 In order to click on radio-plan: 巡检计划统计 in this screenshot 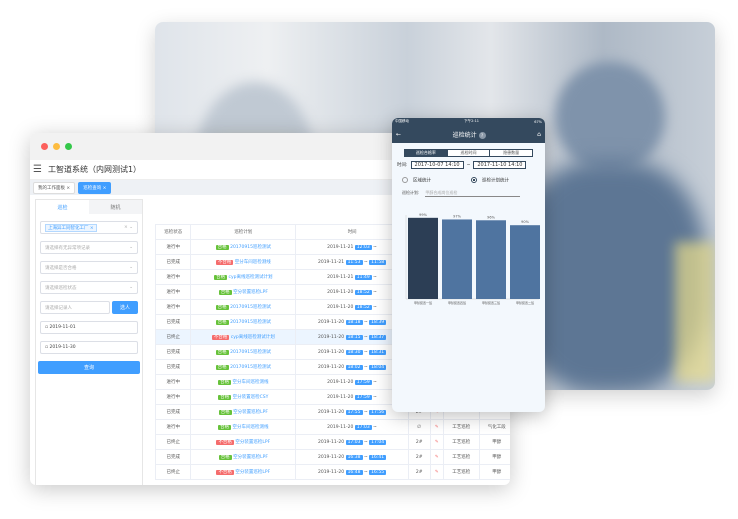, I will do `click(490, 180)`.